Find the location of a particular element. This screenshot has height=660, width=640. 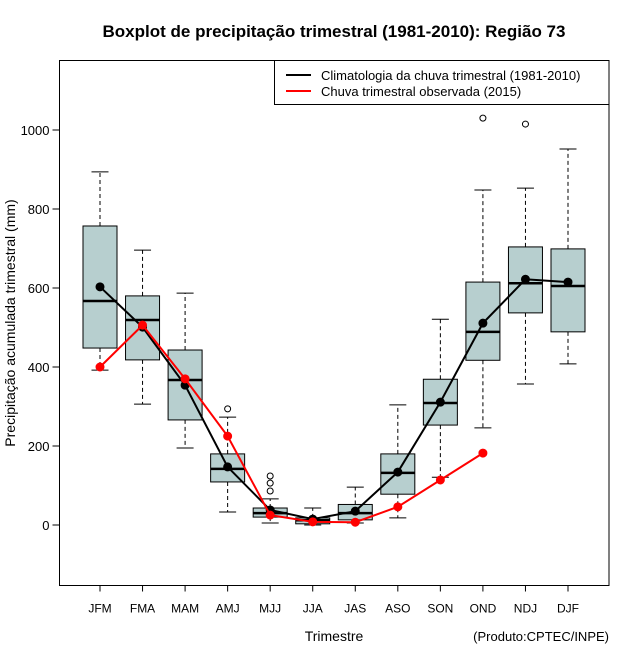

x-tick-label: JFM is located at coordinates (99, 609).